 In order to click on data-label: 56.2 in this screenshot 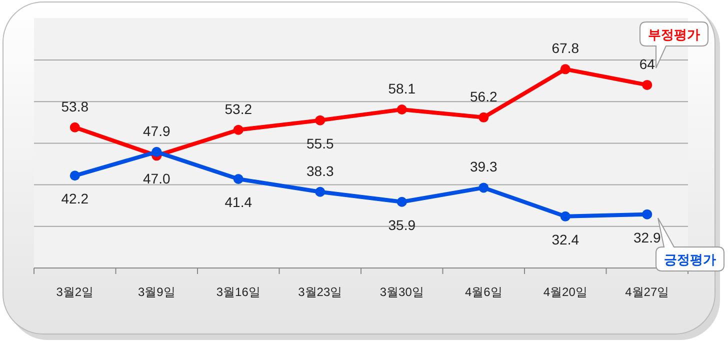, I will do `click(484, 96)`.